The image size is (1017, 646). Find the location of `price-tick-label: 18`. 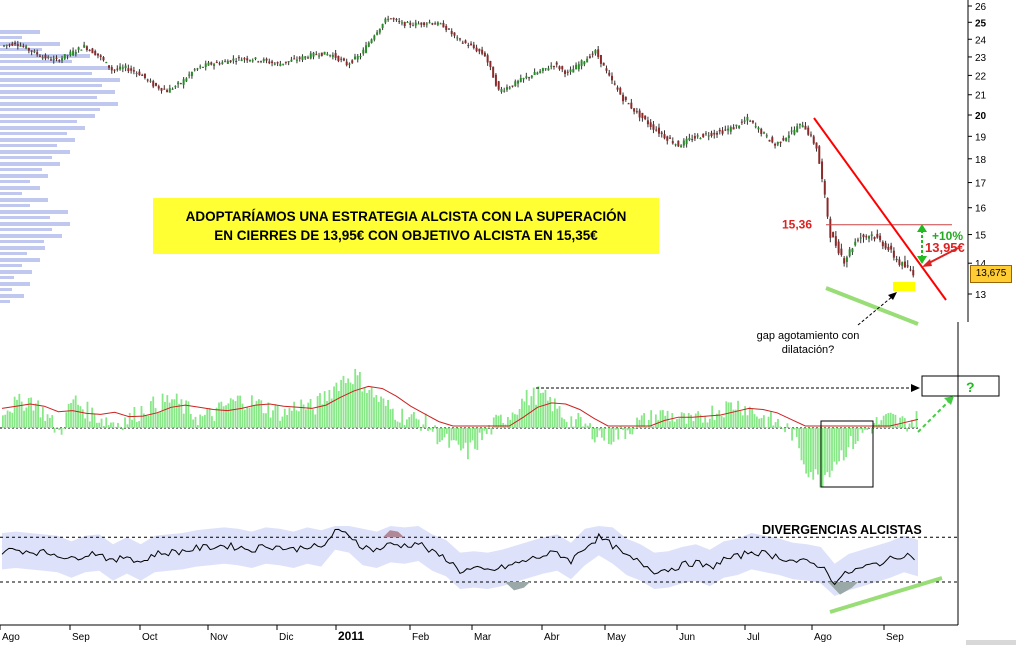

price-tick-label: 18 is located at coordinates (981, 160).